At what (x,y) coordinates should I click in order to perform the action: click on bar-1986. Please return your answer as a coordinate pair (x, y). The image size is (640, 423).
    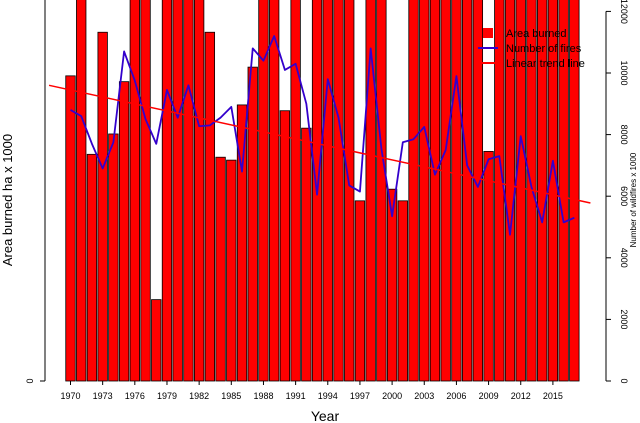
    Looking at the image, I should click on (242, 243).